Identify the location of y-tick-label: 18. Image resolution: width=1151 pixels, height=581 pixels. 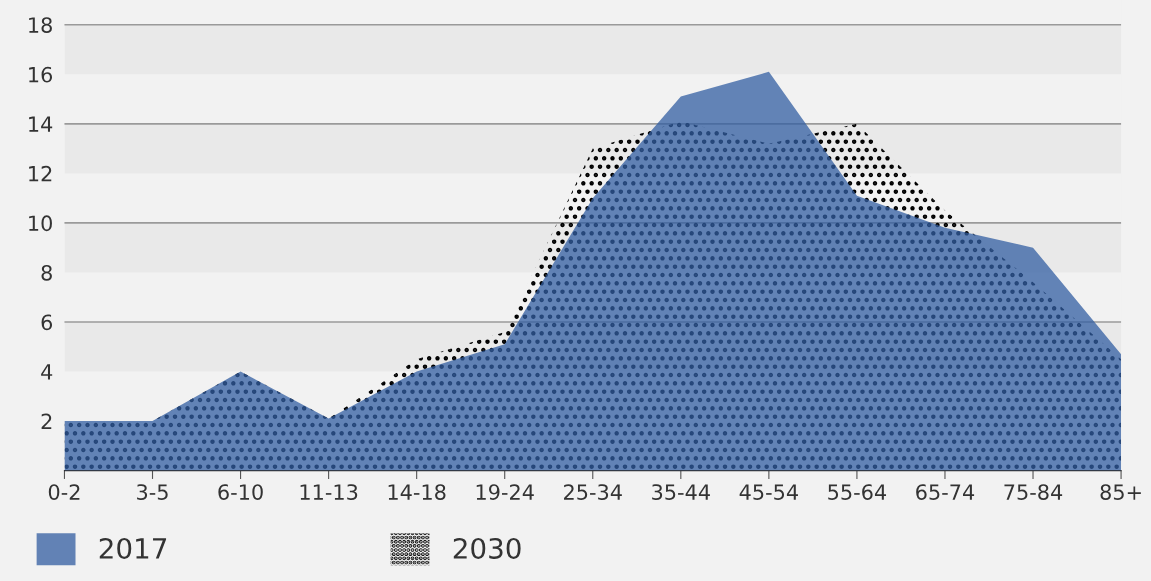
(40, 25).